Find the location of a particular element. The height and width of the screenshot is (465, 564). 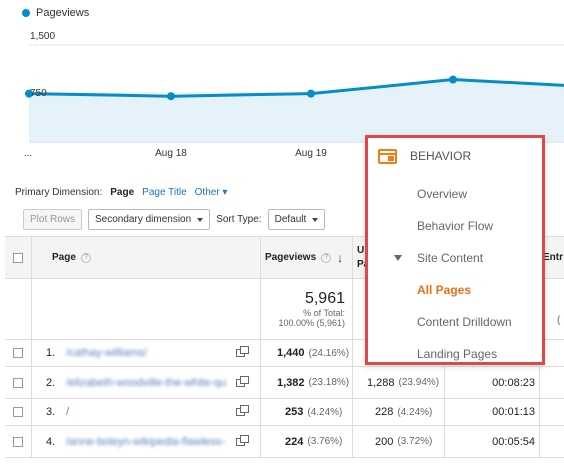

select-all-checkbox is located at coordinates (18, 257).